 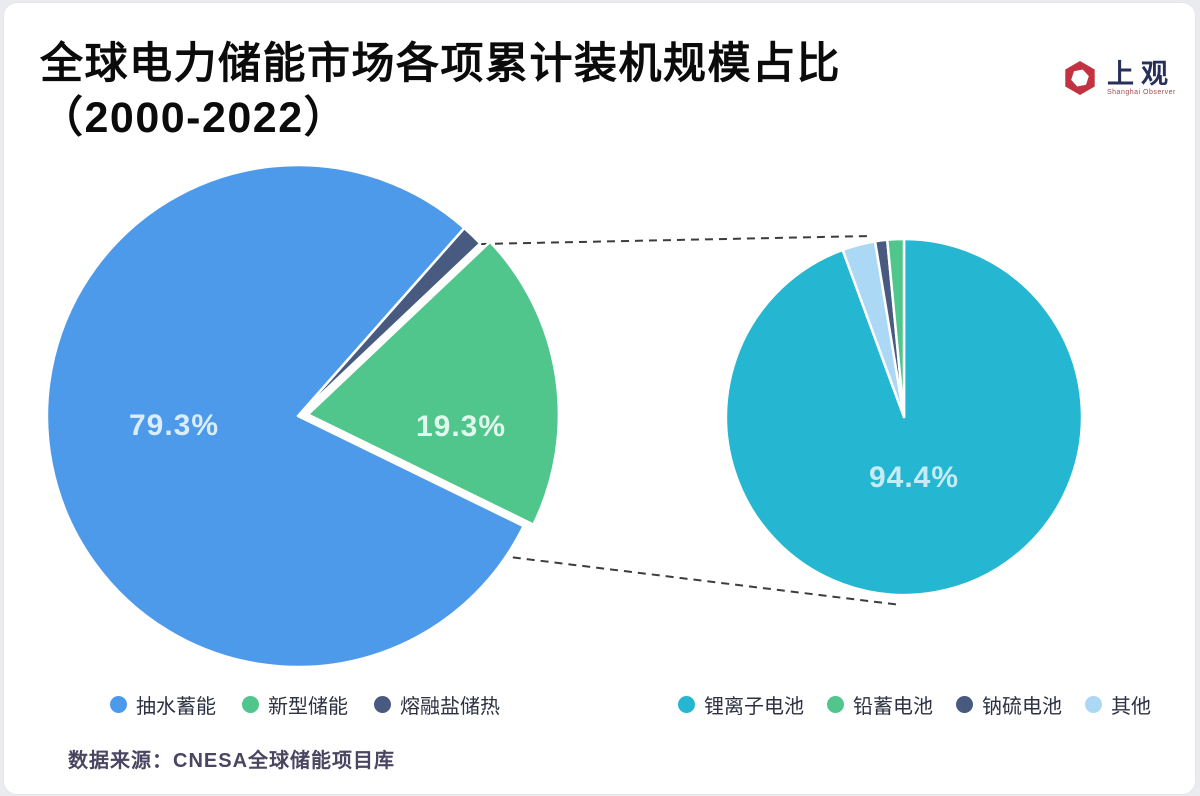 I want to click on logo-brand: 上观, so click(x=1141, y=73).